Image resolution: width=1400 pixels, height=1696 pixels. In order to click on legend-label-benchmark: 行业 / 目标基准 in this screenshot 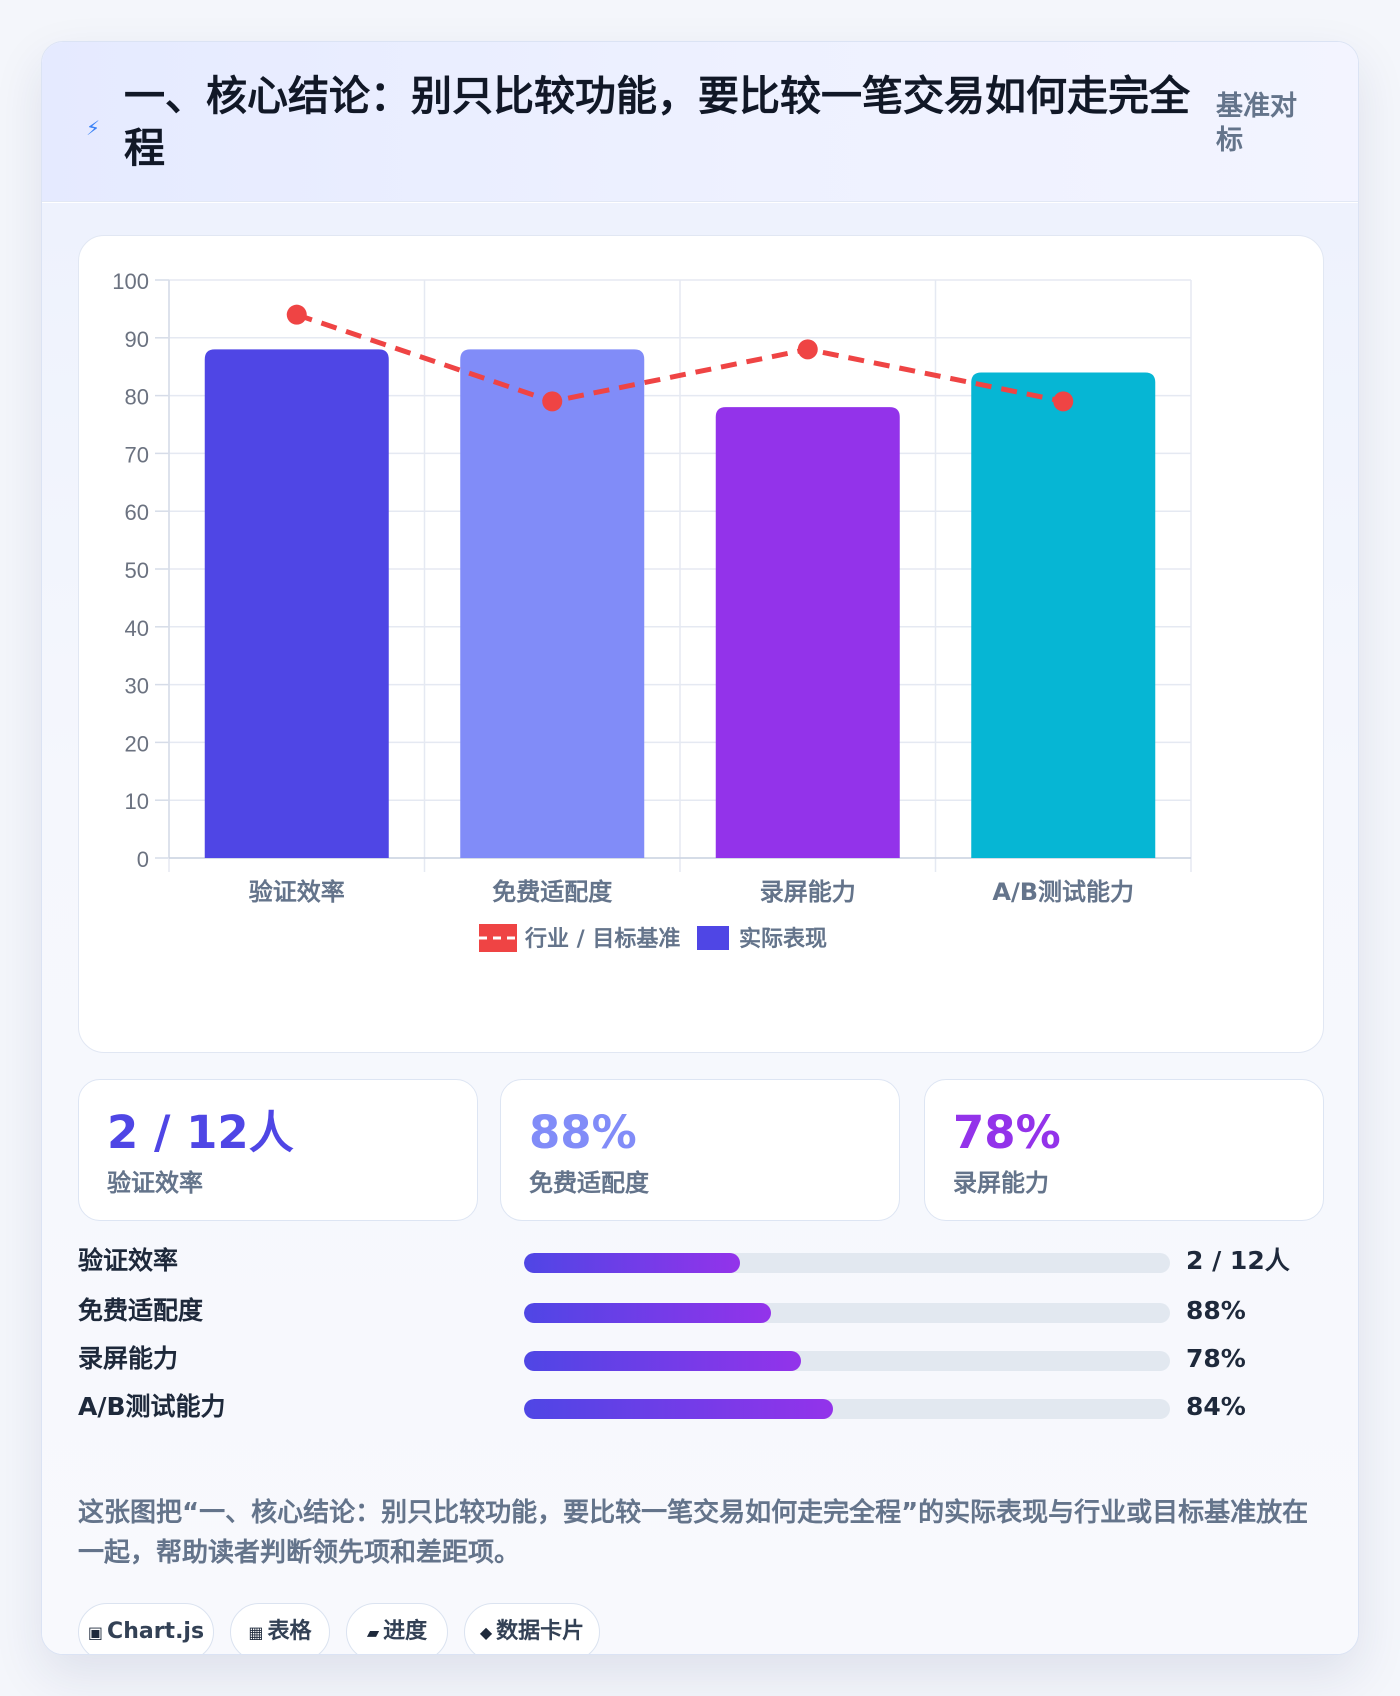, I will do `click(602, 939)`.